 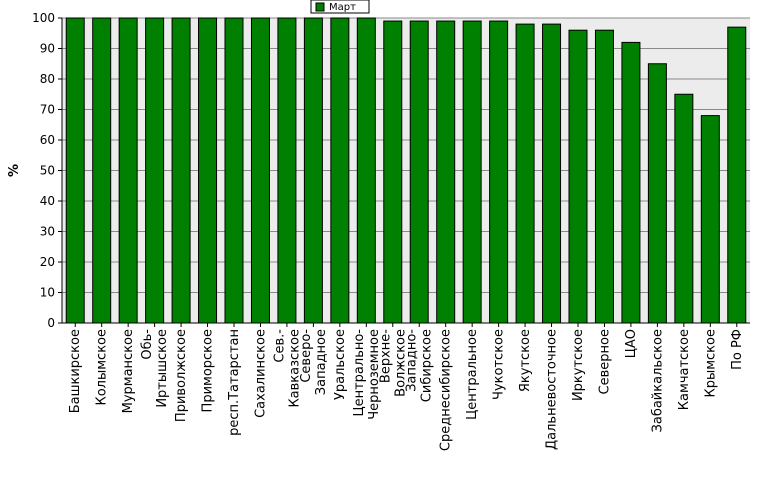 I want to click on x-category-label-line: Иртышское, so click(x=162, y=368).